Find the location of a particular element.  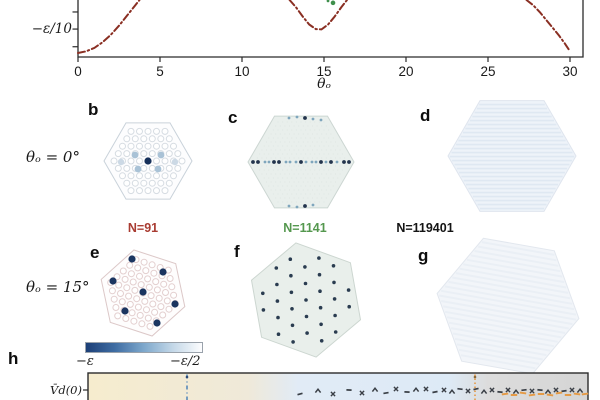

colorbar-min-label: −ε is located at coordinates (85, 361).